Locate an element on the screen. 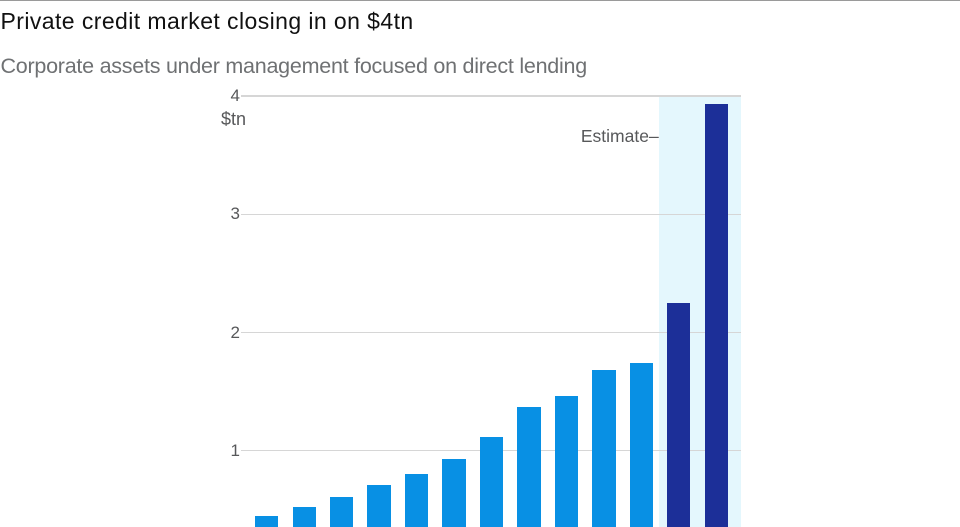 The height and width of the screenshot is (527, 960). y-tick-label-1: 1 is located at coordinates (235, 450).